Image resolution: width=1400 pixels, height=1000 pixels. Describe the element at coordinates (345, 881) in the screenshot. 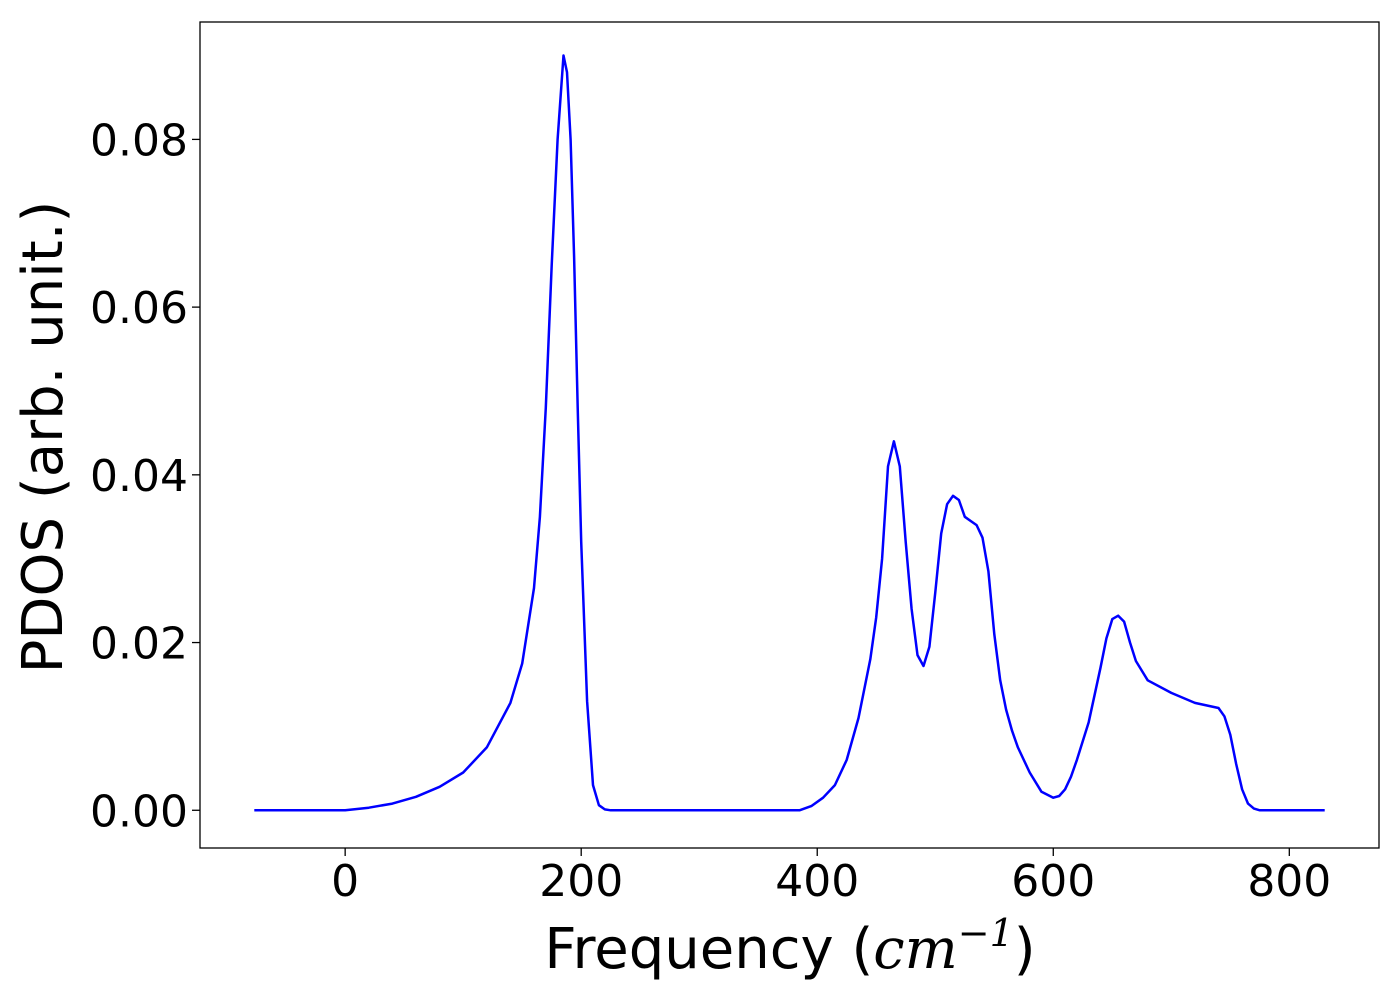

I see `x-tick-label: 0` at that location.